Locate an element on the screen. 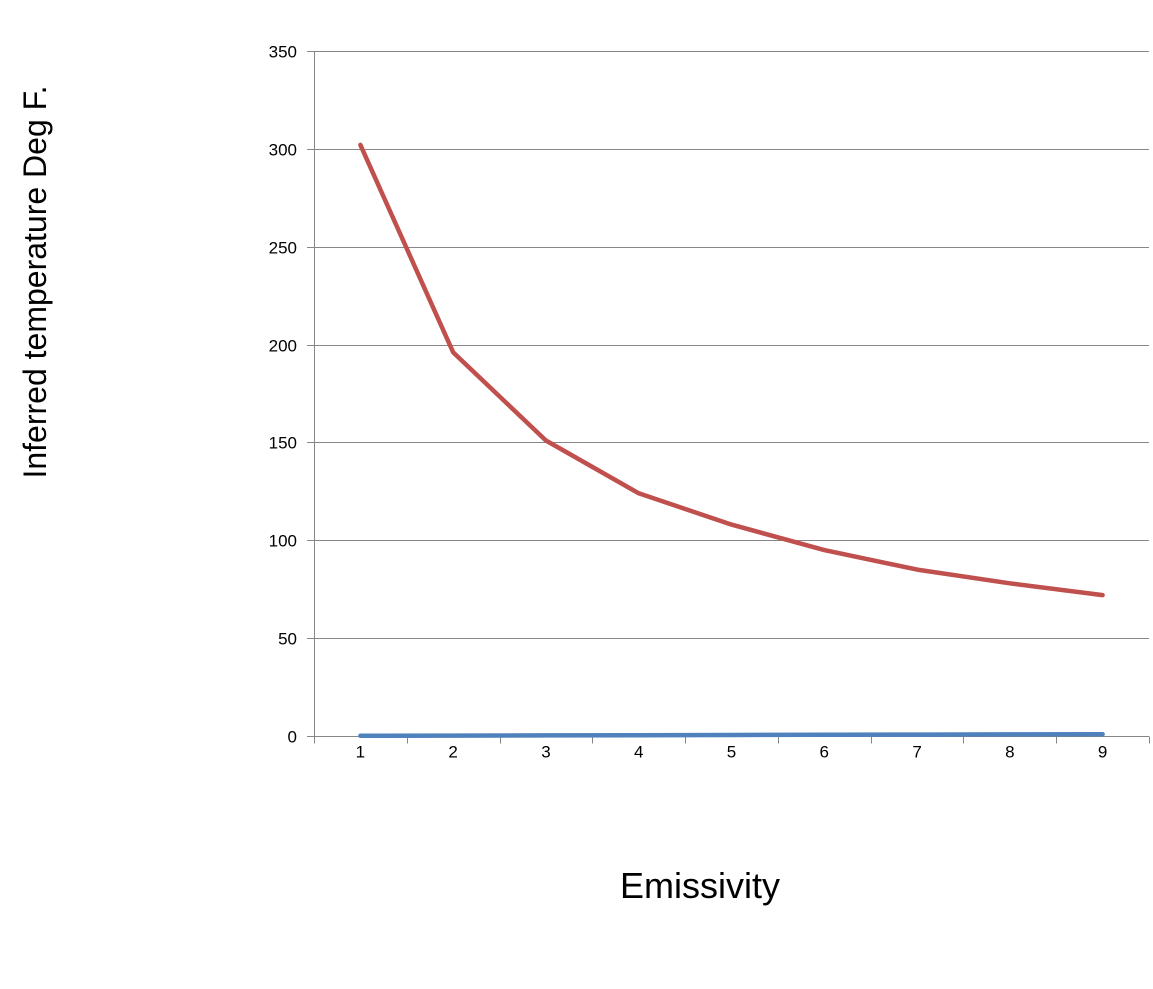 This screenshot has width=1153, height=989. x-tick-label: 6 is located at coordinates (824, 752).